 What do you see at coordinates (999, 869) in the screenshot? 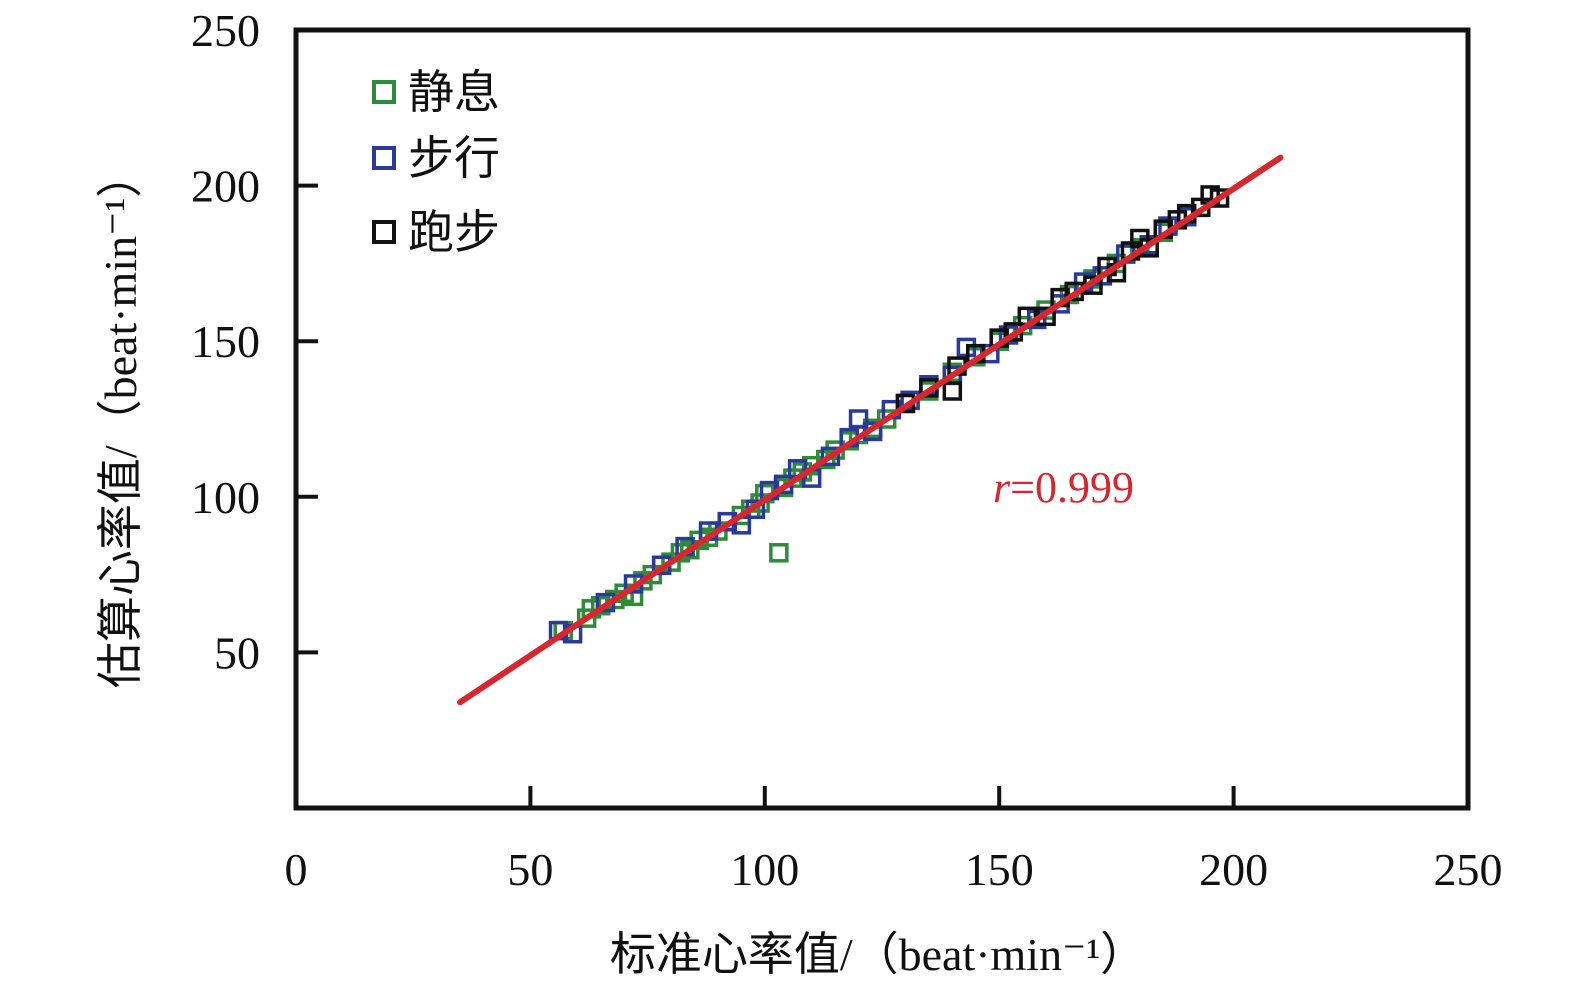
I see `x-tick-label: 150` at bounding box center [999, 869].